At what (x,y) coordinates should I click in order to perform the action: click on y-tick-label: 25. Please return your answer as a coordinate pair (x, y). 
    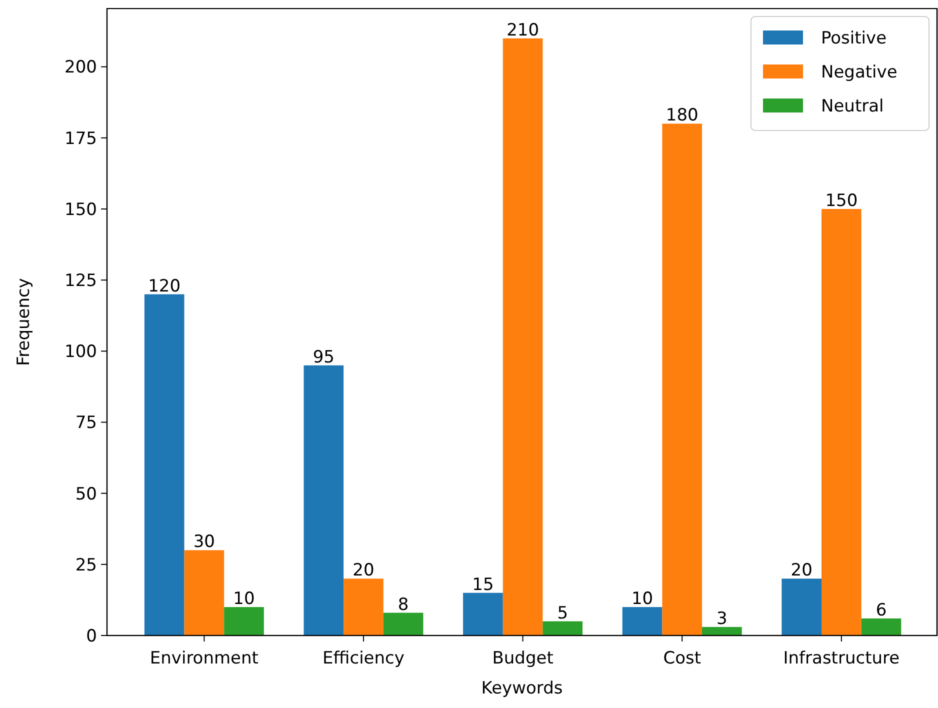
    Looking at the image, I should click on (86, 565).